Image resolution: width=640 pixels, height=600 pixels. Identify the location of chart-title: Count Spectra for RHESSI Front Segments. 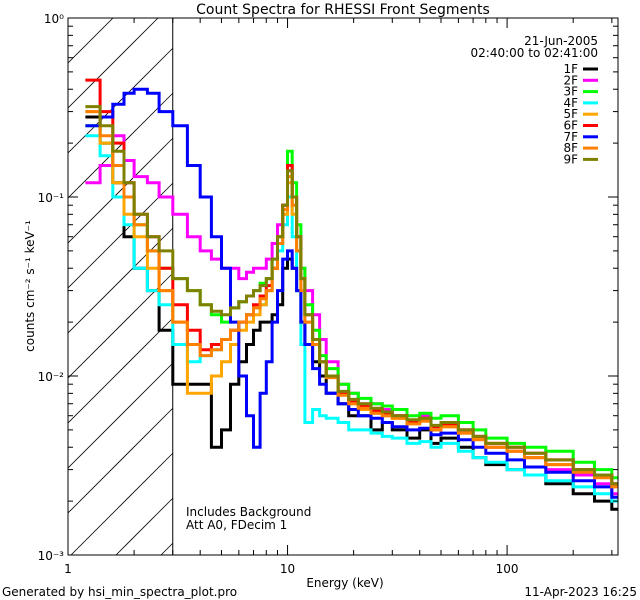
(343, 10).